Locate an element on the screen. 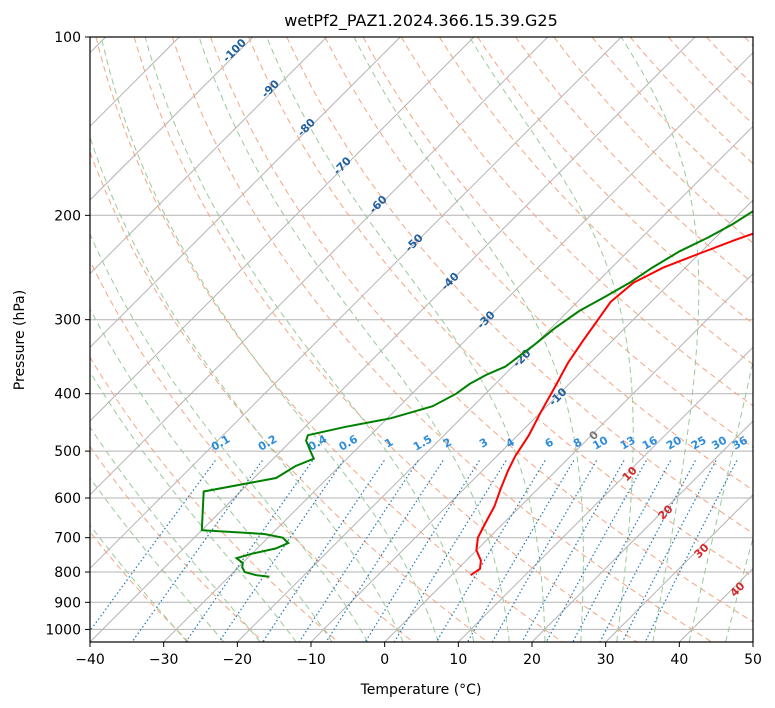 This screenshot has height=708, width=775. y-tick-label: 700 is located at coordinates (67, 539).